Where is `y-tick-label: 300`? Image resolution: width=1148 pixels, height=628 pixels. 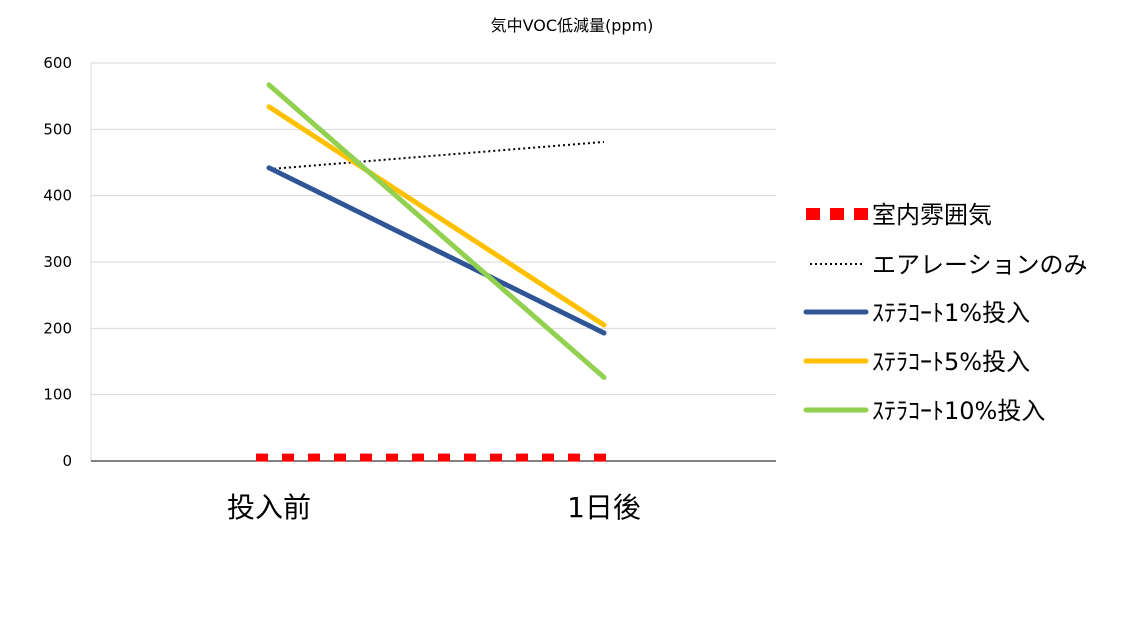
y-tick-label: 300 is located at coordinates (57, 262).